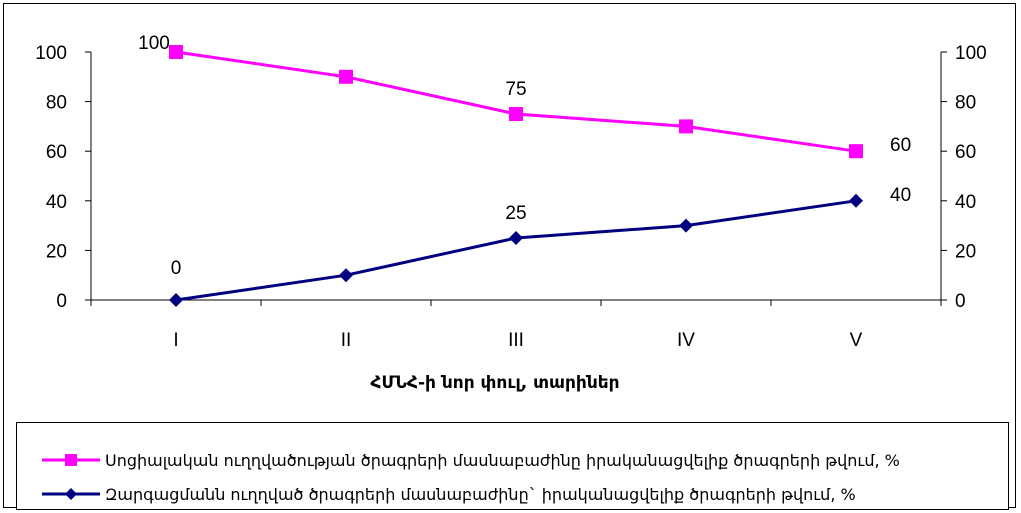 The width and height of the screenshot is (1021, 513). What do you see at coordinates (56, 152) in the screenshot?
I see `y-tick-label-left: 60` at bounding box center [56, 152].